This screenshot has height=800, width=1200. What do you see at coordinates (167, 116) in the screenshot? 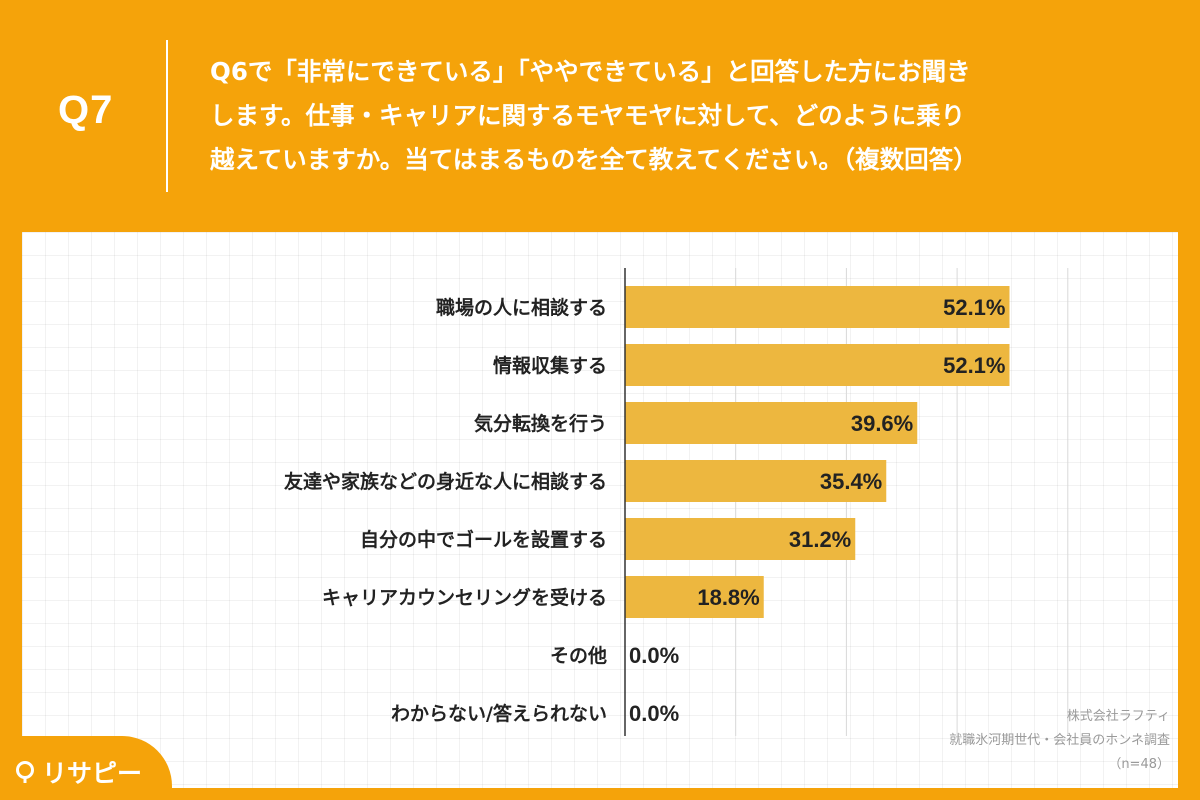
I see `header-divider` at bounding box center [167, 116].